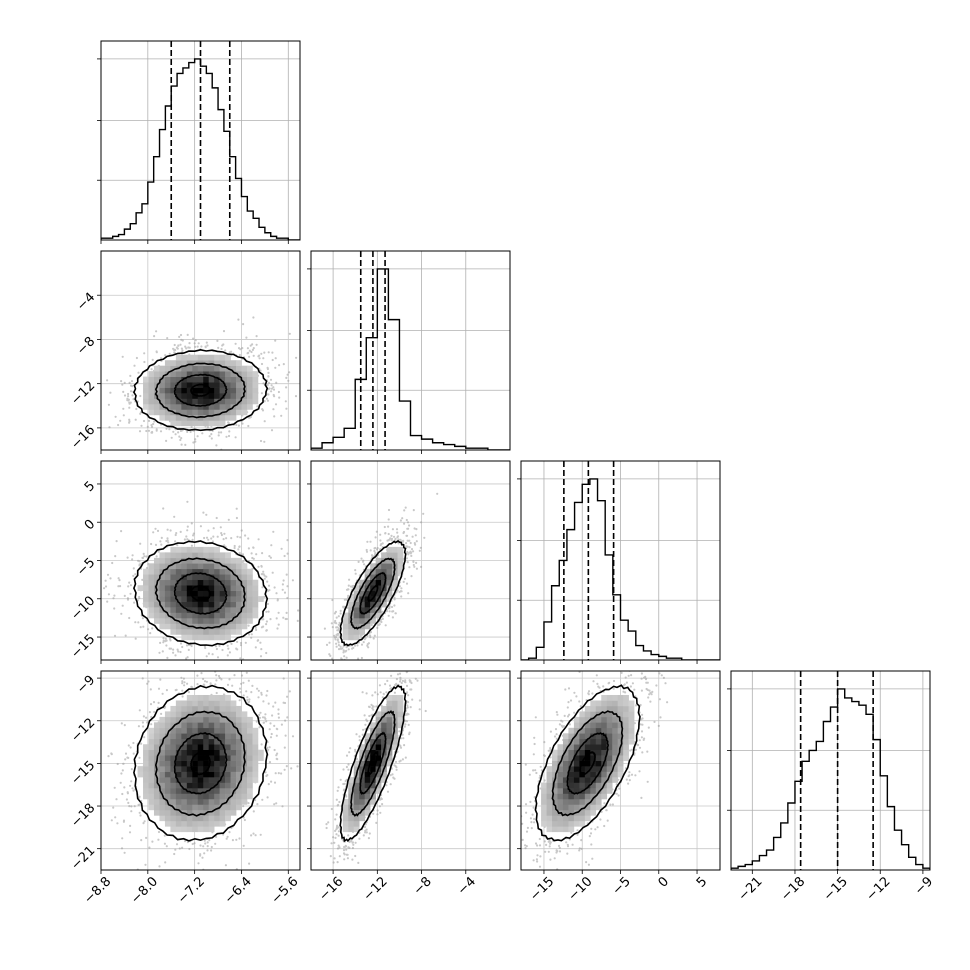  Describe the element at coordinates (376, 889) in the screenshot. I see `x-tick-label: −12` at that location.